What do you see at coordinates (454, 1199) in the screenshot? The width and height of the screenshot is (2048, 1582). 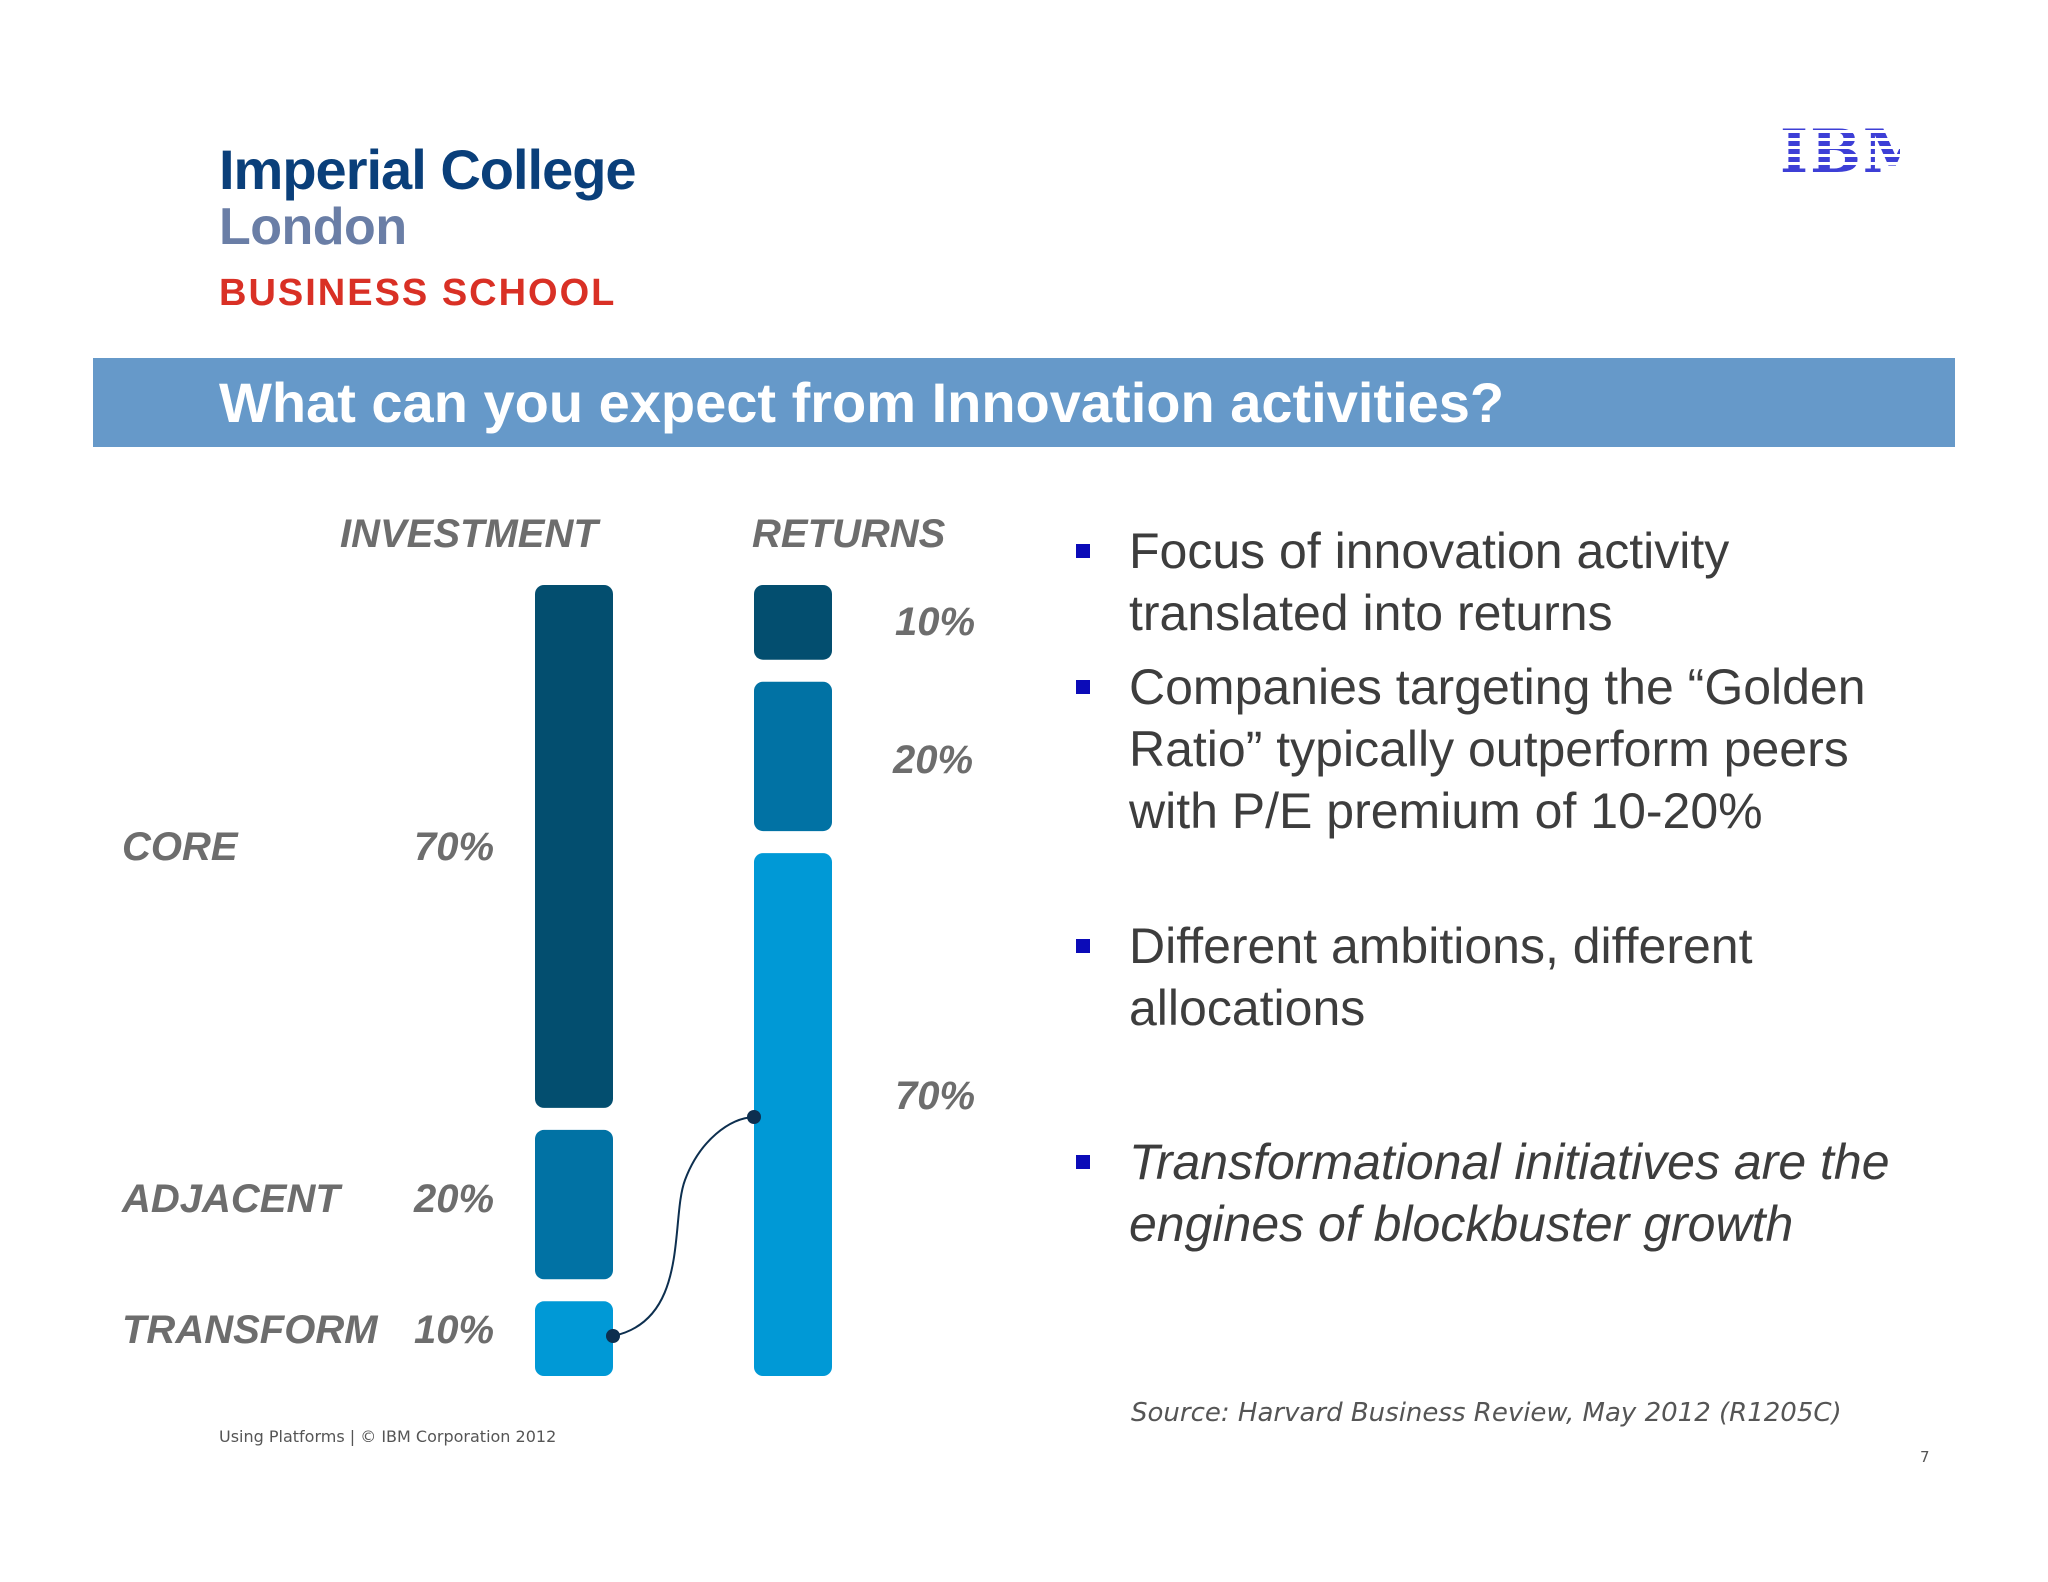 I see `investment-label-adjacent: 20%` at bounding box center [454, 1199].